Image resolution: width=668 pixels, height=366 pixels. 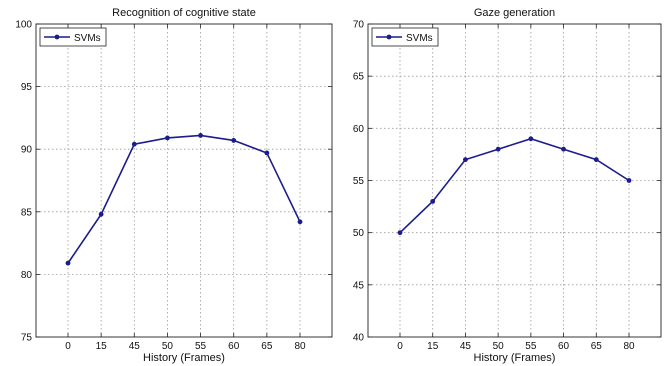 I want to click on y-tick-label: 40, so click(x=359, y=338).